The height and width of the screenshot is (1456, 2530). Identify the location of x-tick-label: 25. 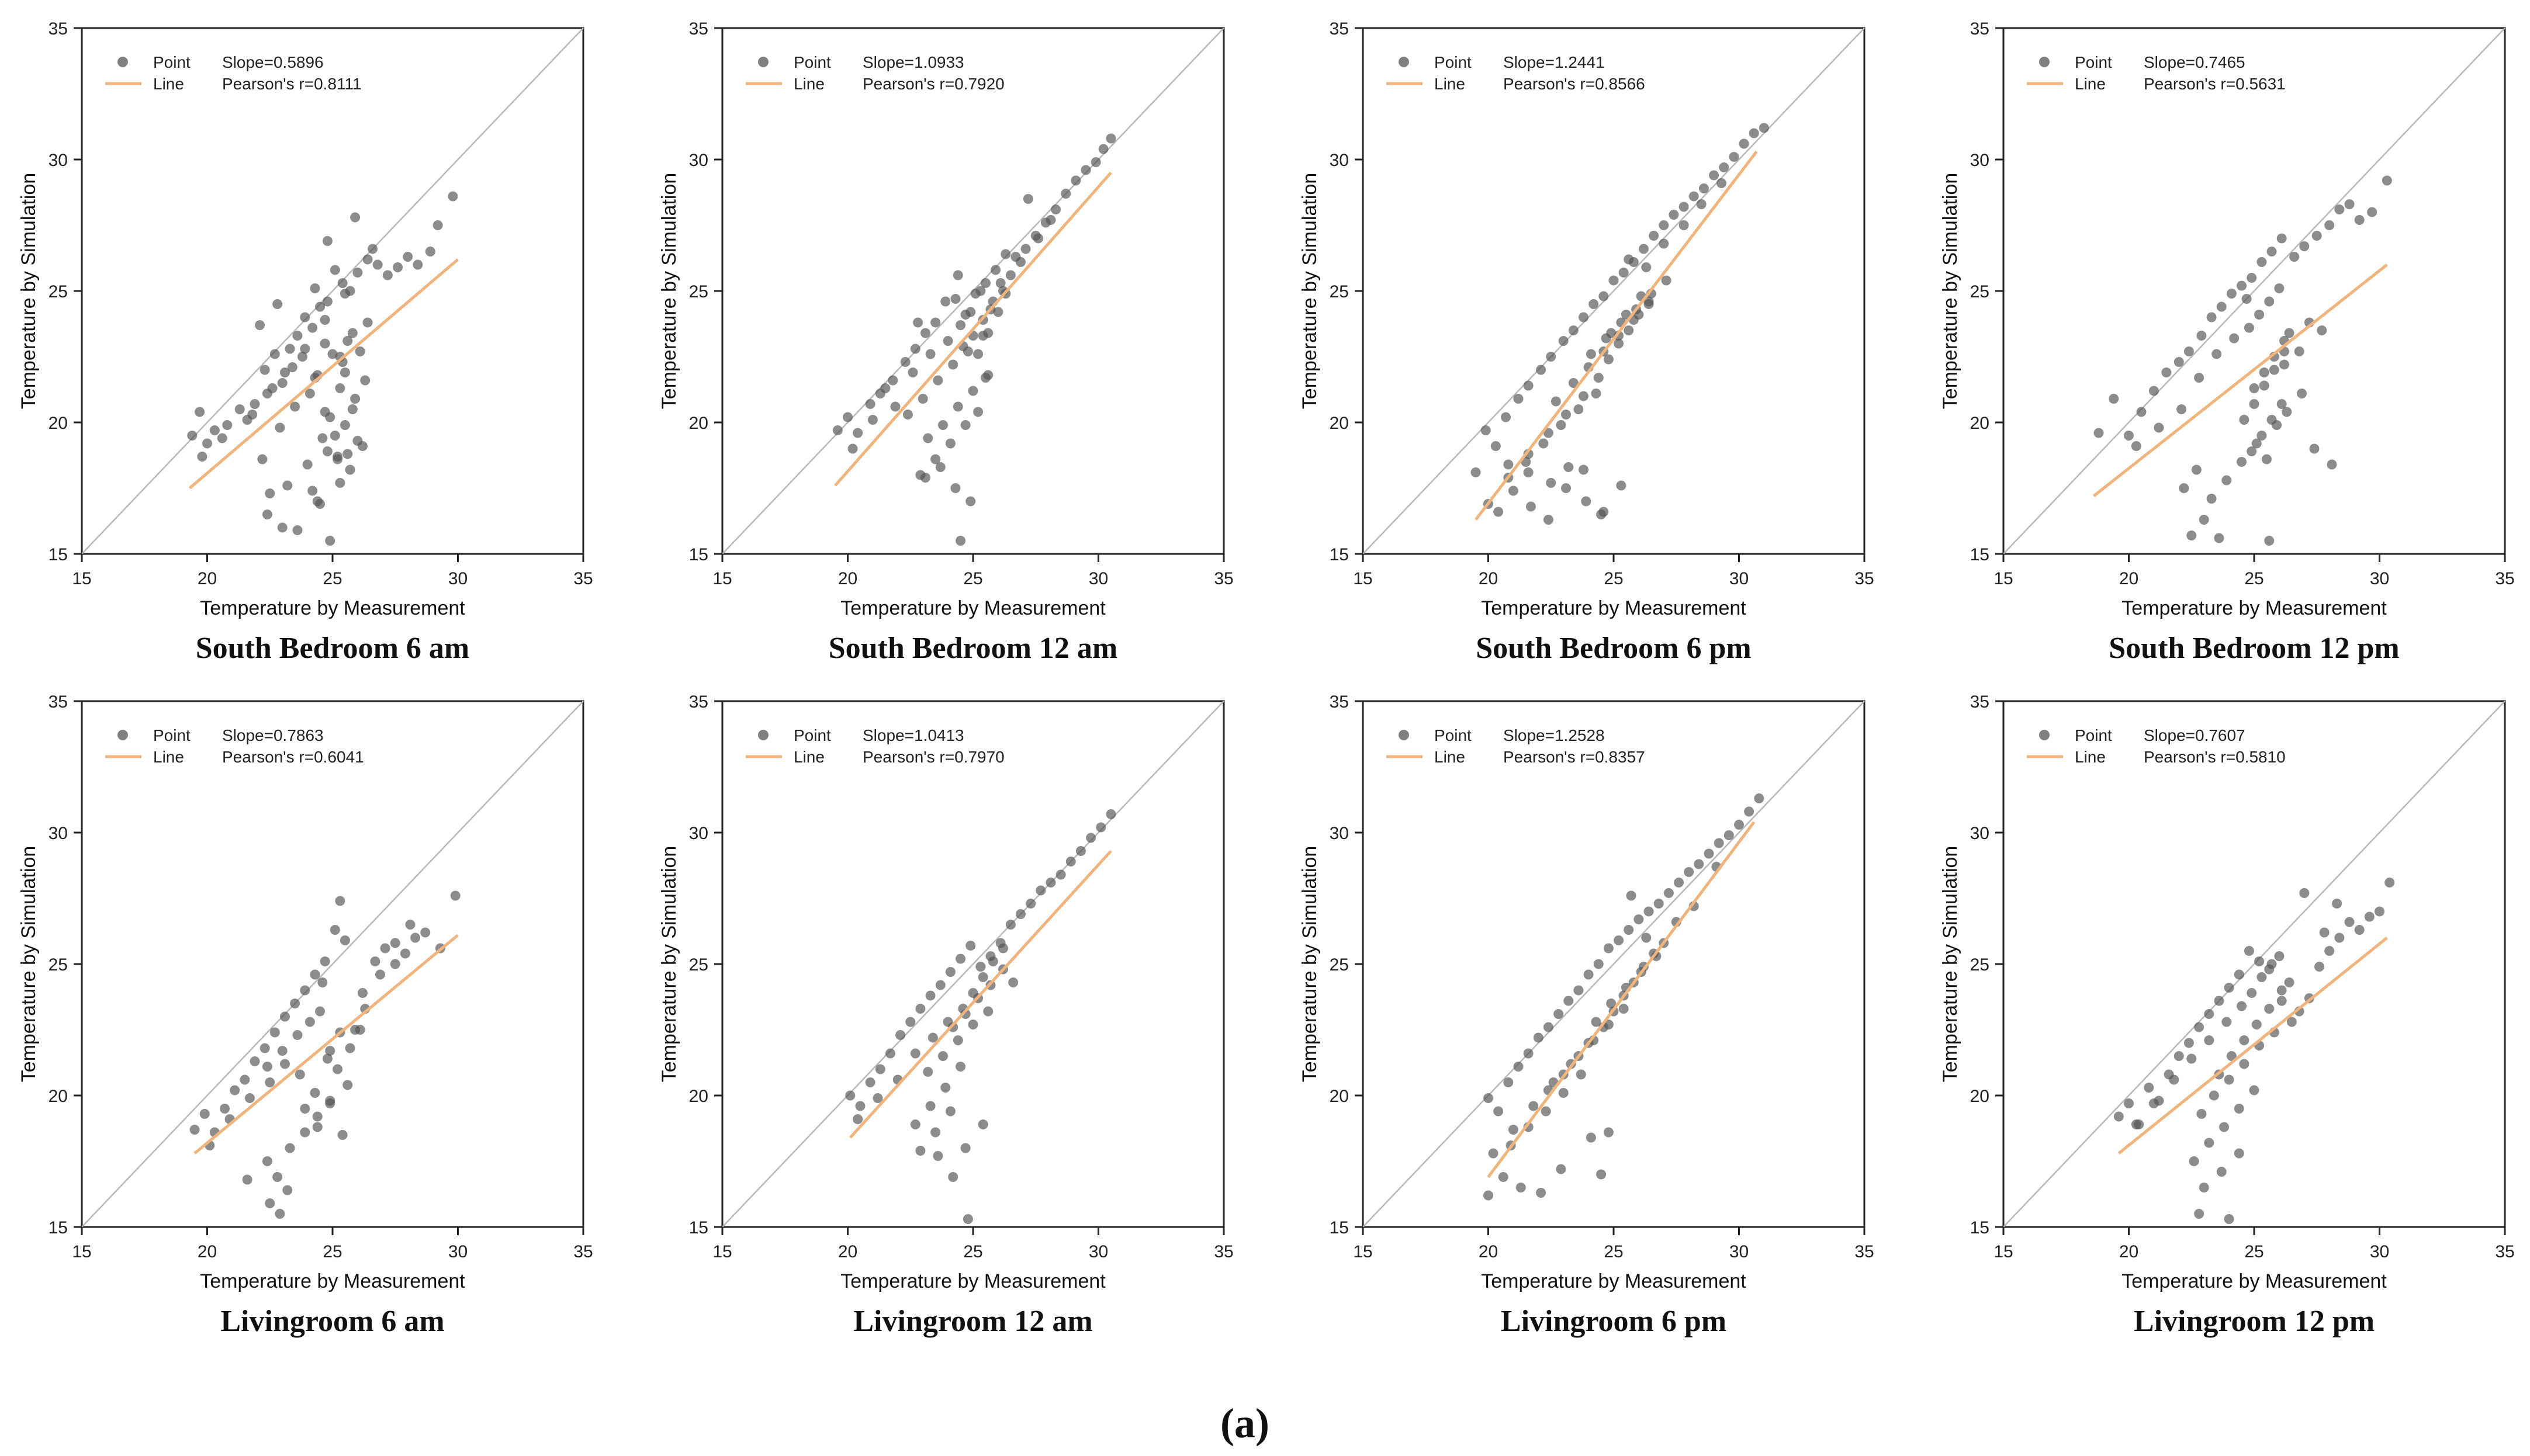
(2253, 1251).